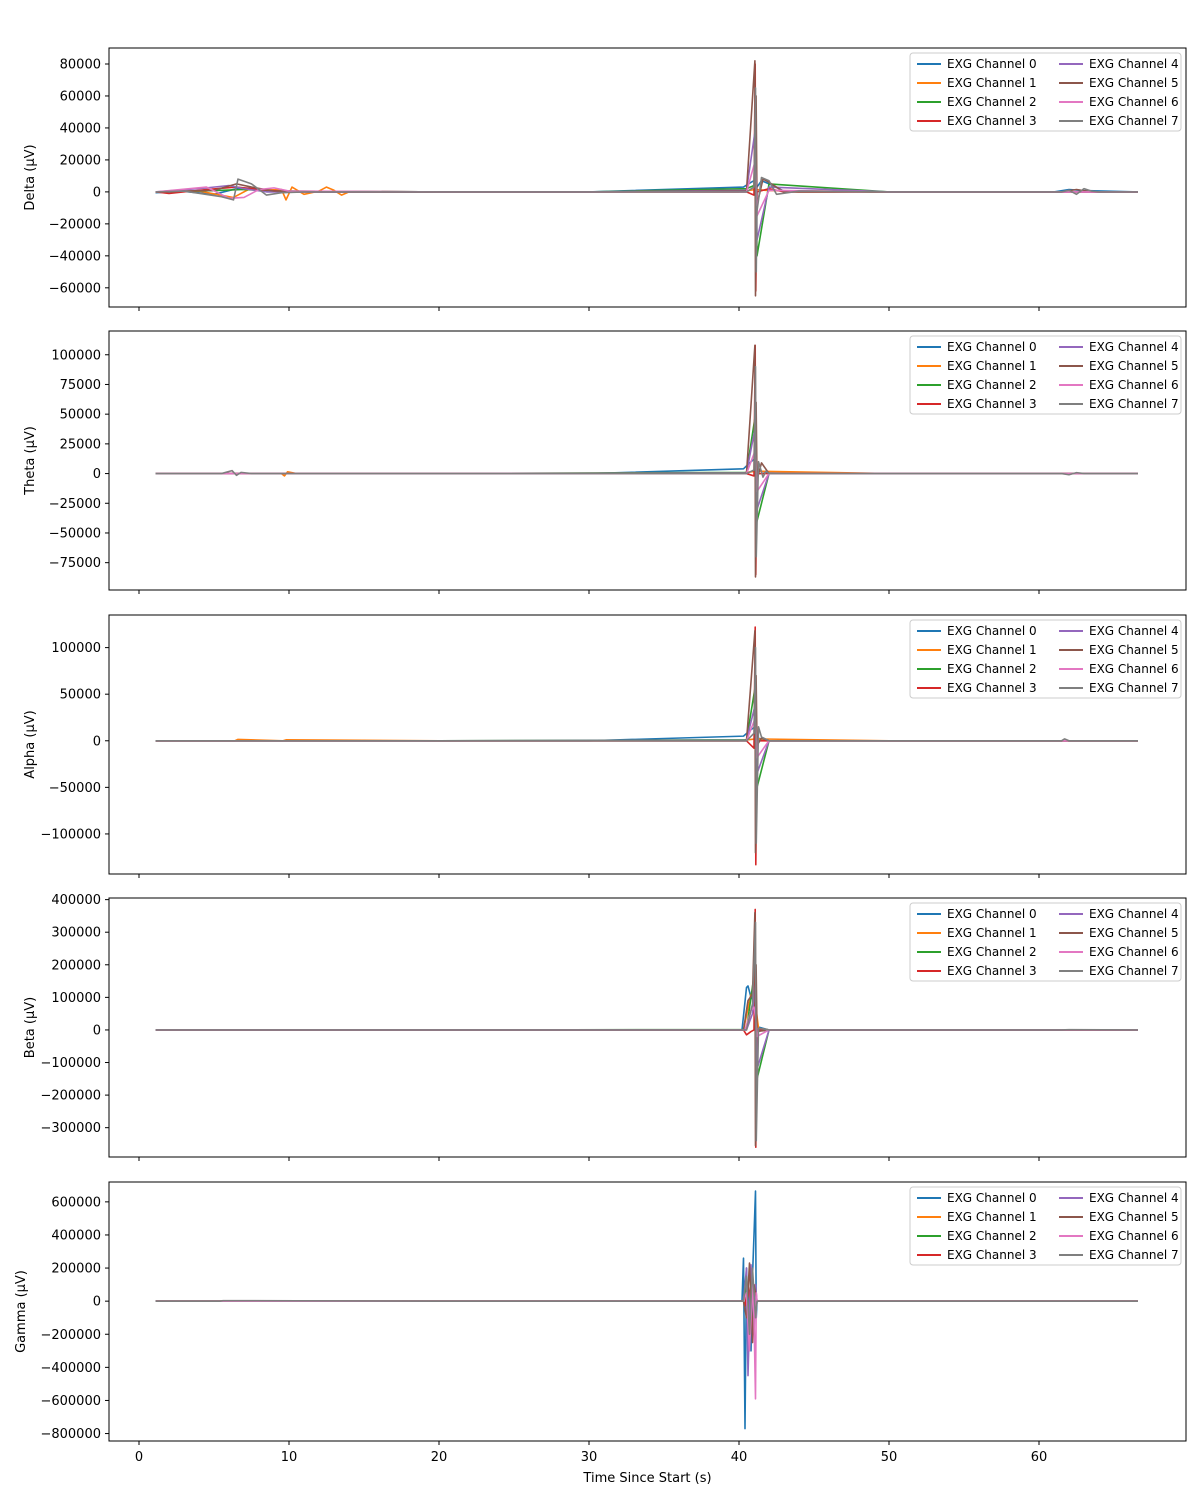 The width and height of the screenshot is (1200, 1500). What do you see at coordinates (76, 933) in the screenshot?
I see `y-tick-label: 300000` at bounding box center [76, 933].